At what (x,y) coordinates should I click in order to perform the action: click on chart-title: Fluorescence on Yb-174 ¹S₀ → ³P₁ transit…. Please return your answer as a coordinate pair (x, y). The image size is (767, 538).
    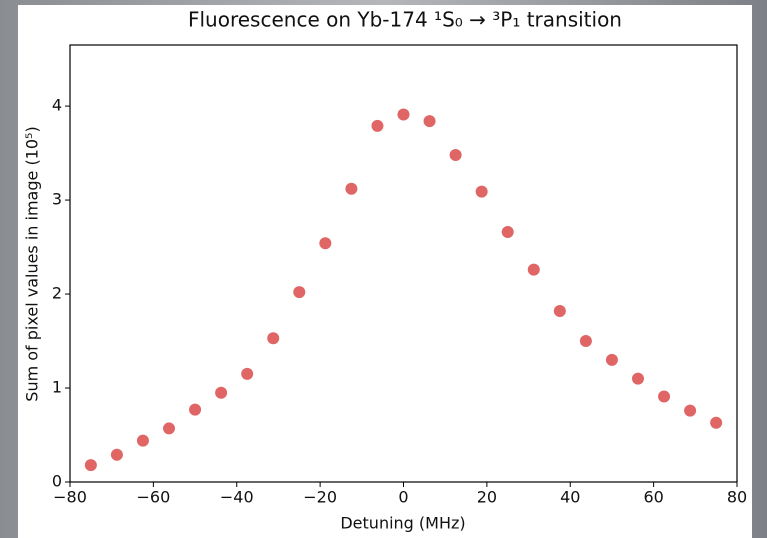
    Looking at the image, I should click on (405, 20).